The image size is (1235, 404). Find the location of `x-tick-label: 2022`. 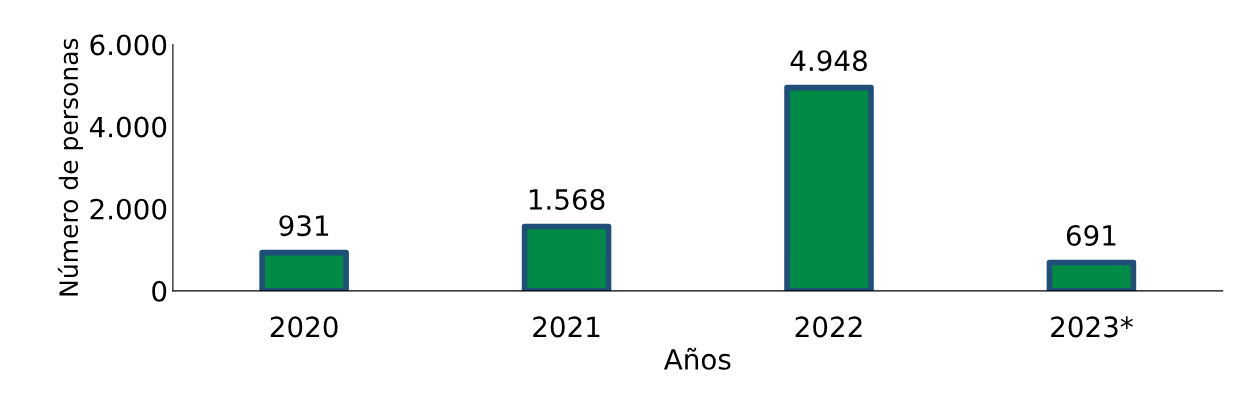

x-tick-label: 2022 is located at coordinates (828, 327).